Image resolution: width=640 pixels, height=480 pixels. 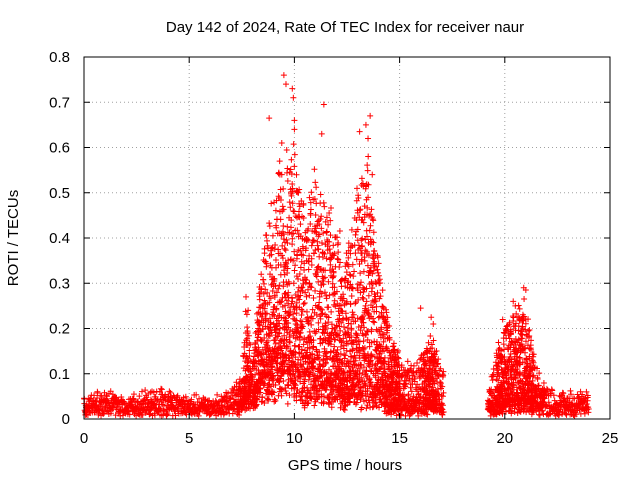 What do you see at coordinates (59, 238) in the screenshot?
I see `y-tick-labels: 00.10.20.30.40.50.60.70.8` at bounding box center [59, 238].